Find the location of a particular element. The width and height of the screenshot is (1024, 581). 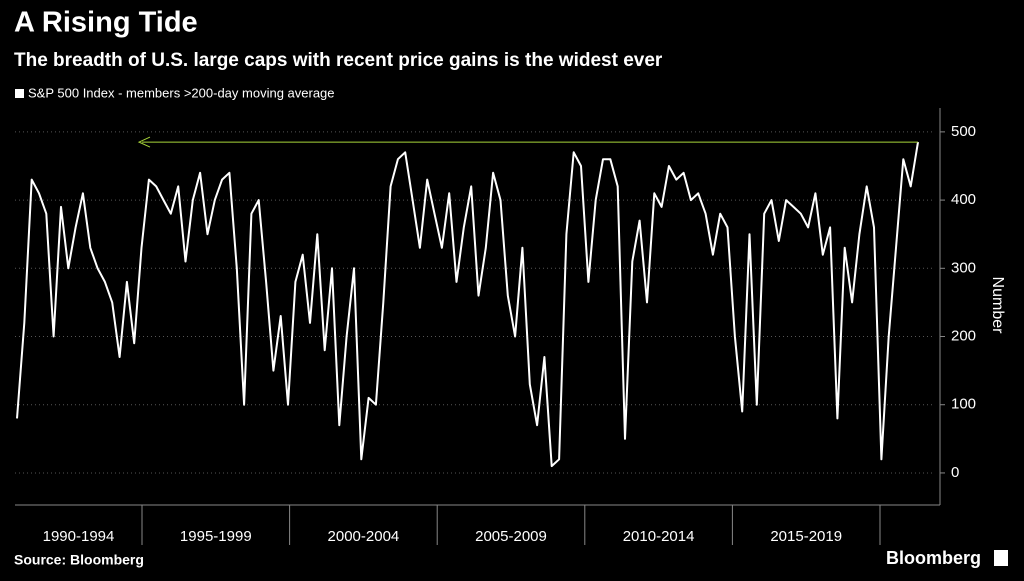

brand: Bloomberg is located at coordinates (933, 558).